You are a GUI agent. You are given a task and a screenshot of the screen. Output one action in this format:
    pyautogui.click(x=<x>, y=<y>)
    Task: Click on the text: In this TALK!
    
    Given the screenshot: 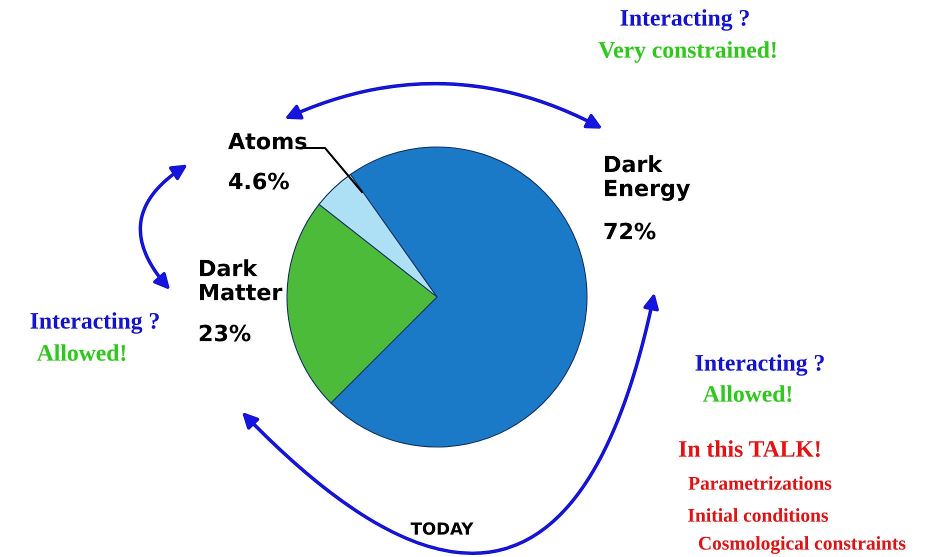 What is the action you would take?
    pyautogui.click(x=749, y=449)
    